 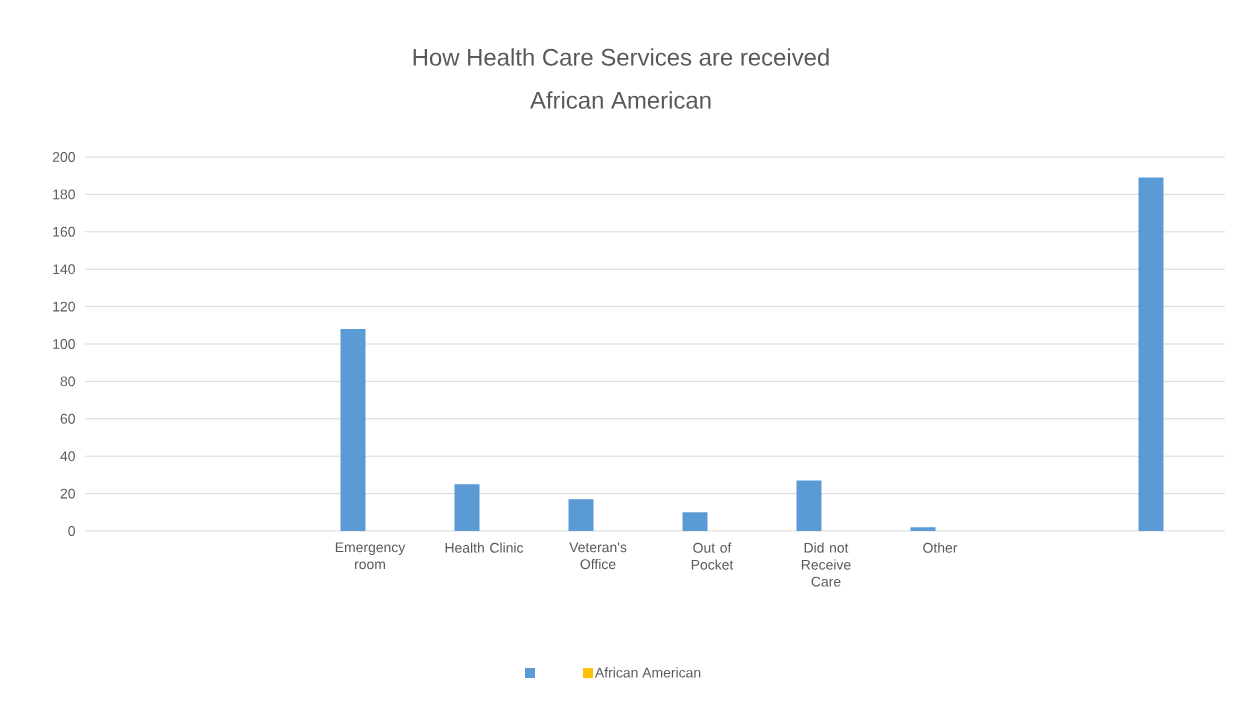 I want to click on x-tick-label: Health Clinic, so click(x=484, y=547).